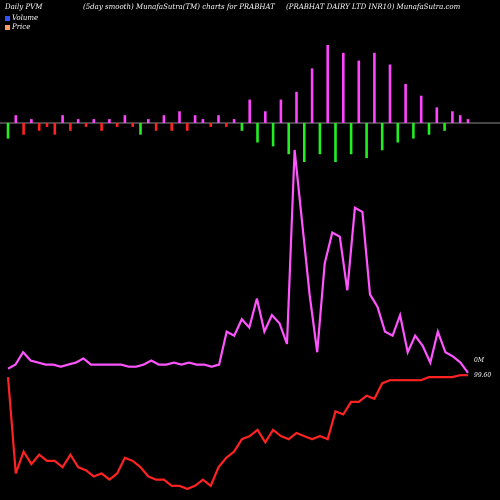 The height and width of the screenshot is (500, 500). I want to click on price-end-label: 99.60, so click(482, 375).